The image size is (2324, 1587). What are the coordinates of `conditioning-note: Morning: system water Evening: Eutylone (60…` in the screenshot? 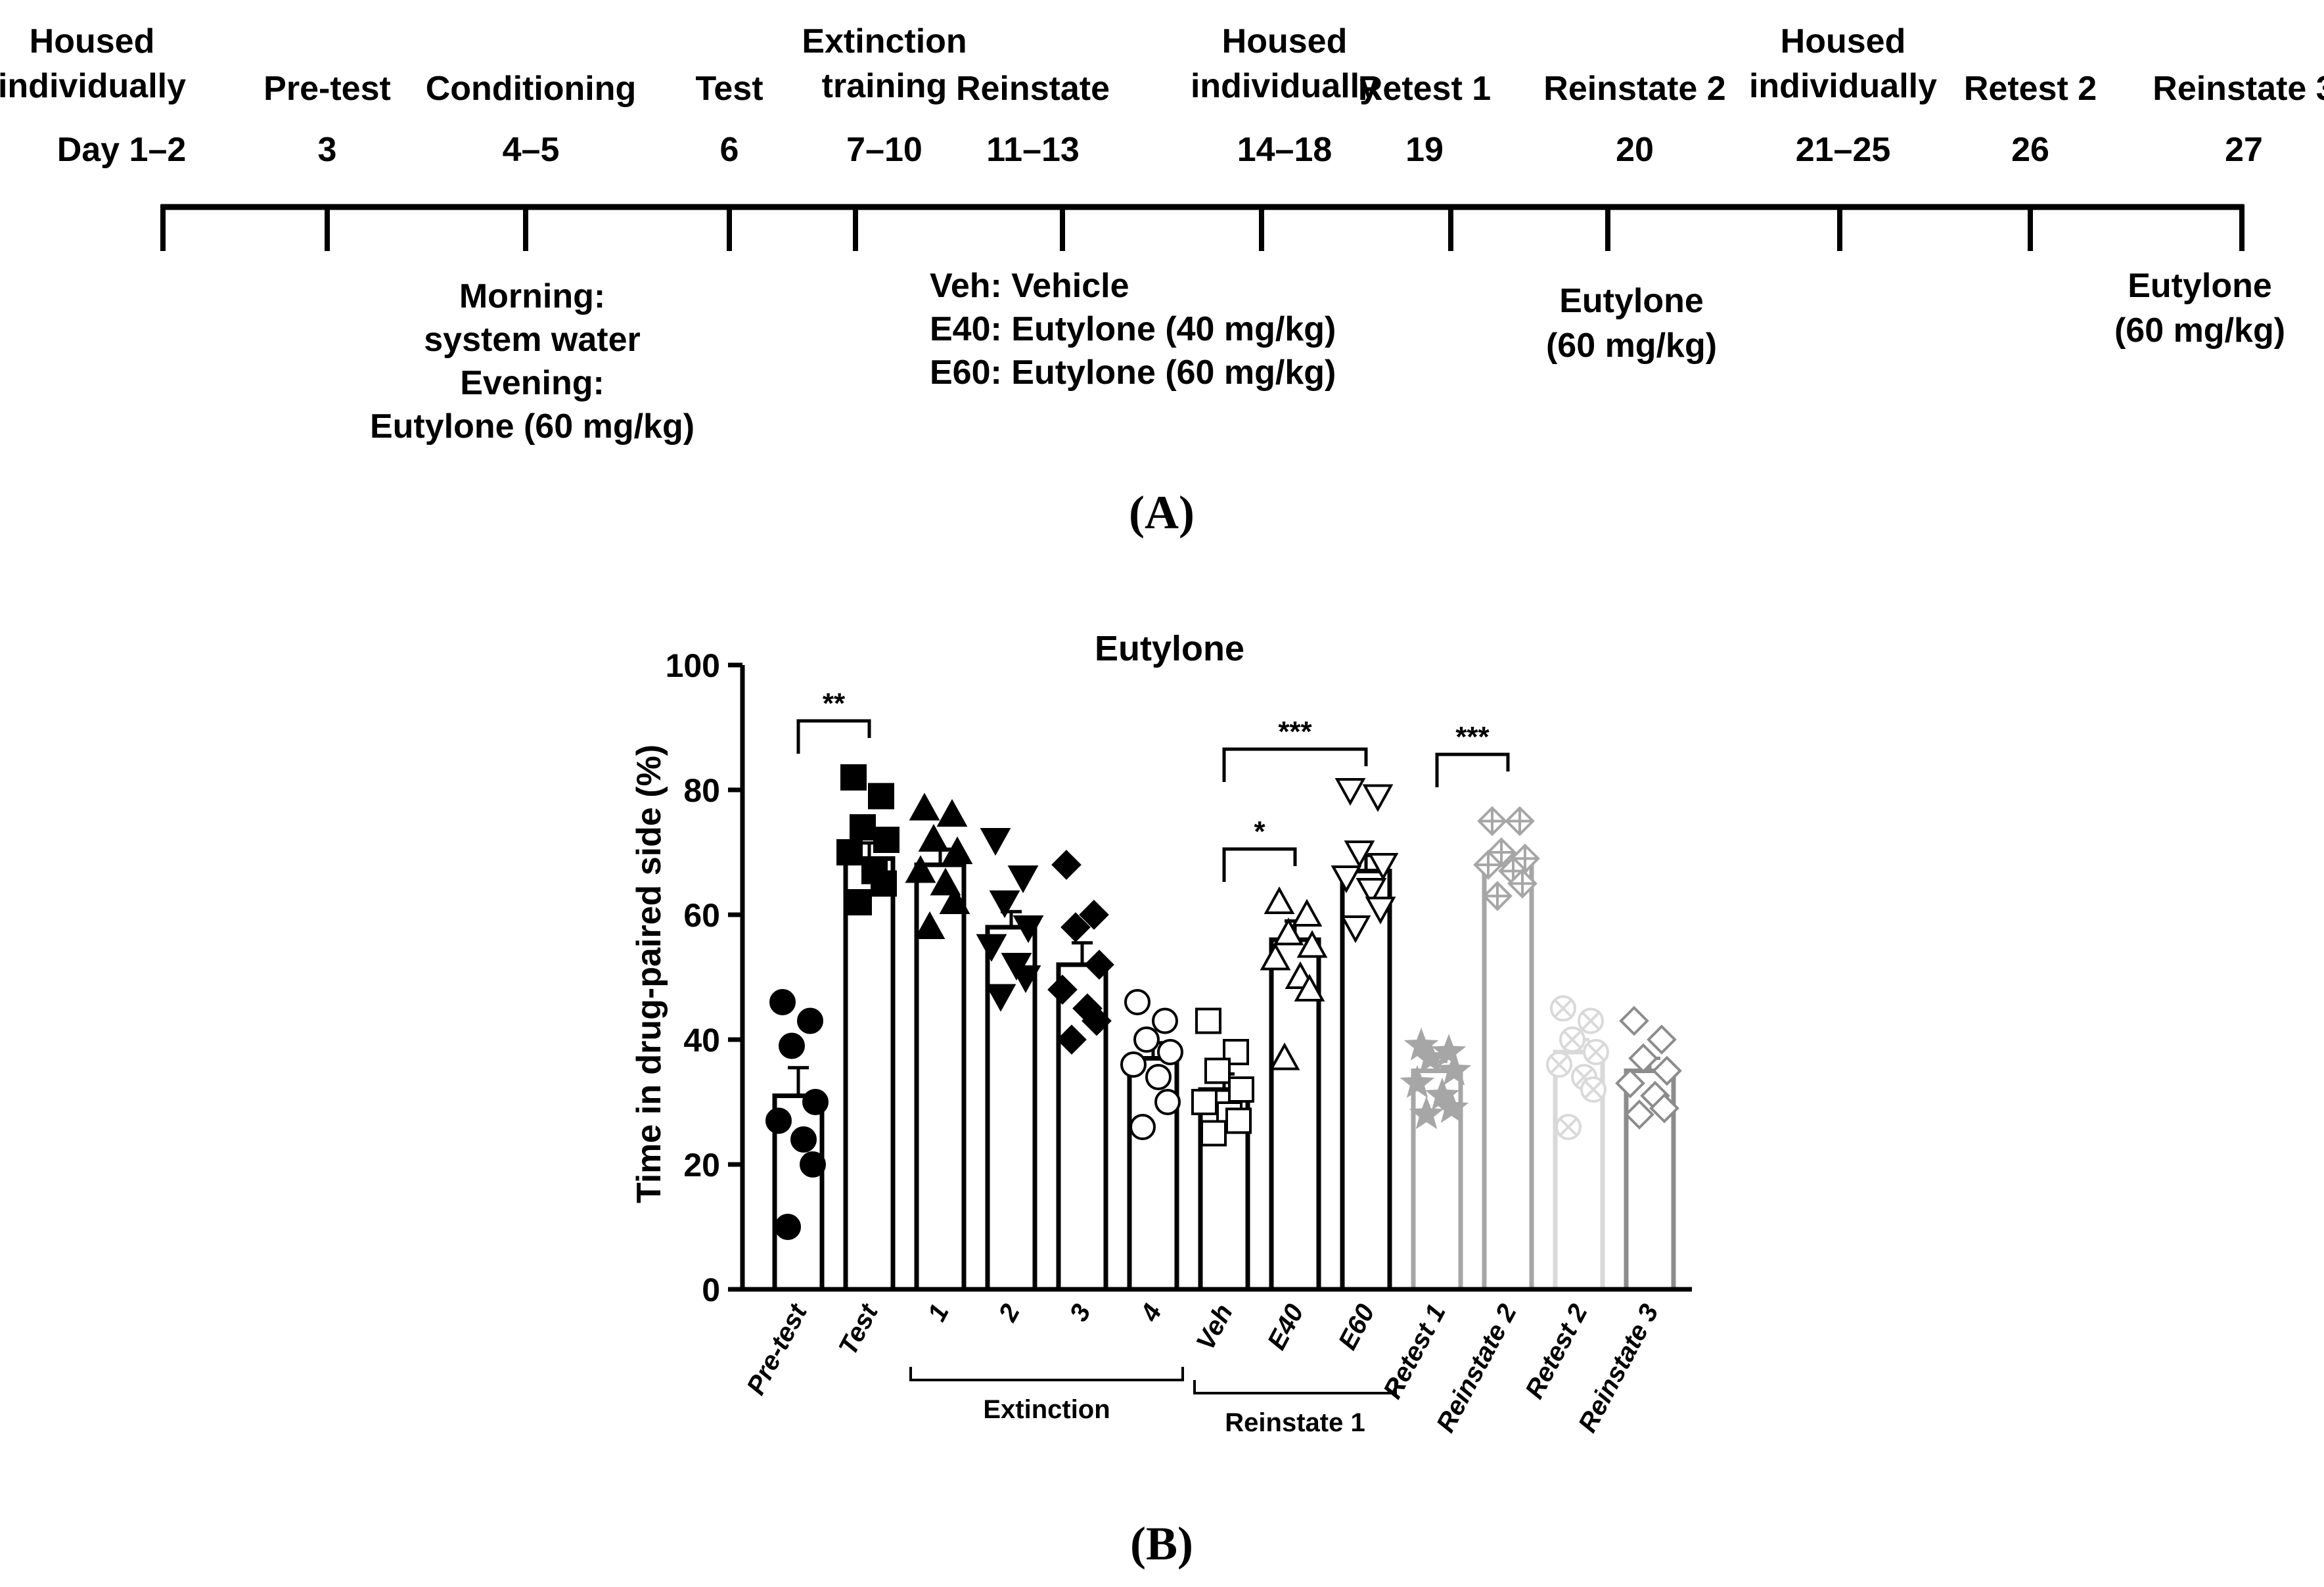 It's located at (532, 362).